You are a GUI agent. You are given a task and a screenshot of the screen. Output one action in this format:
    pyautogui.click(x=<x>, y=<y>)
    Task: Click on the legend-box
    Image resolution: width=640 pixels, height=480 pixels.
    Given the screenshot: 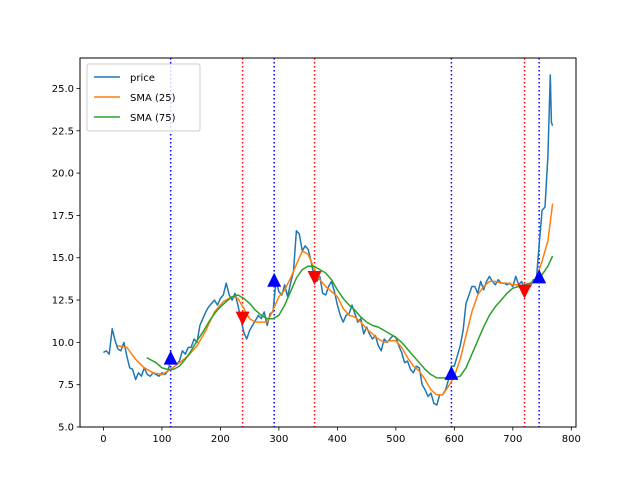 What is the action you would take?
    pyautogui.click(x=143, y=97)
    